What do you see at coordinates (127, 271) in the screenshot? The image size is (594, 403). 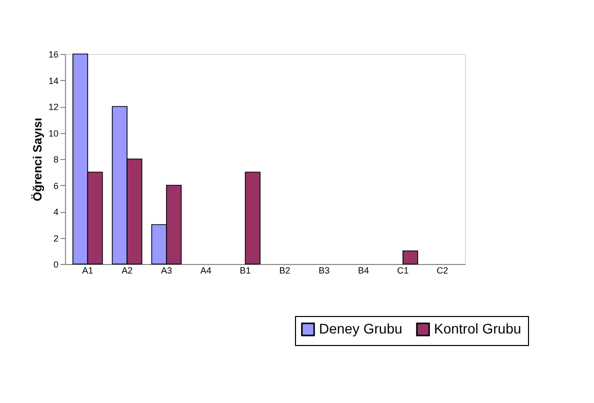 I see `x-tick-label: A2` at bounding box center [127, 271].